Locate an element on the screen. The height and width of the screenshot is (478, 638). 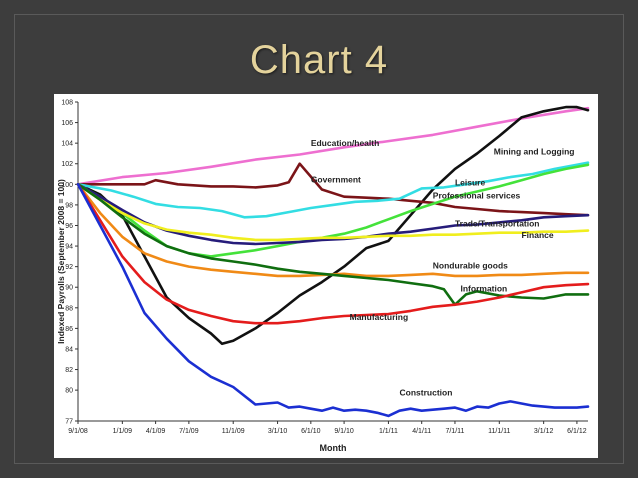
series-label-information: Information is located at coordinates (484, 288).